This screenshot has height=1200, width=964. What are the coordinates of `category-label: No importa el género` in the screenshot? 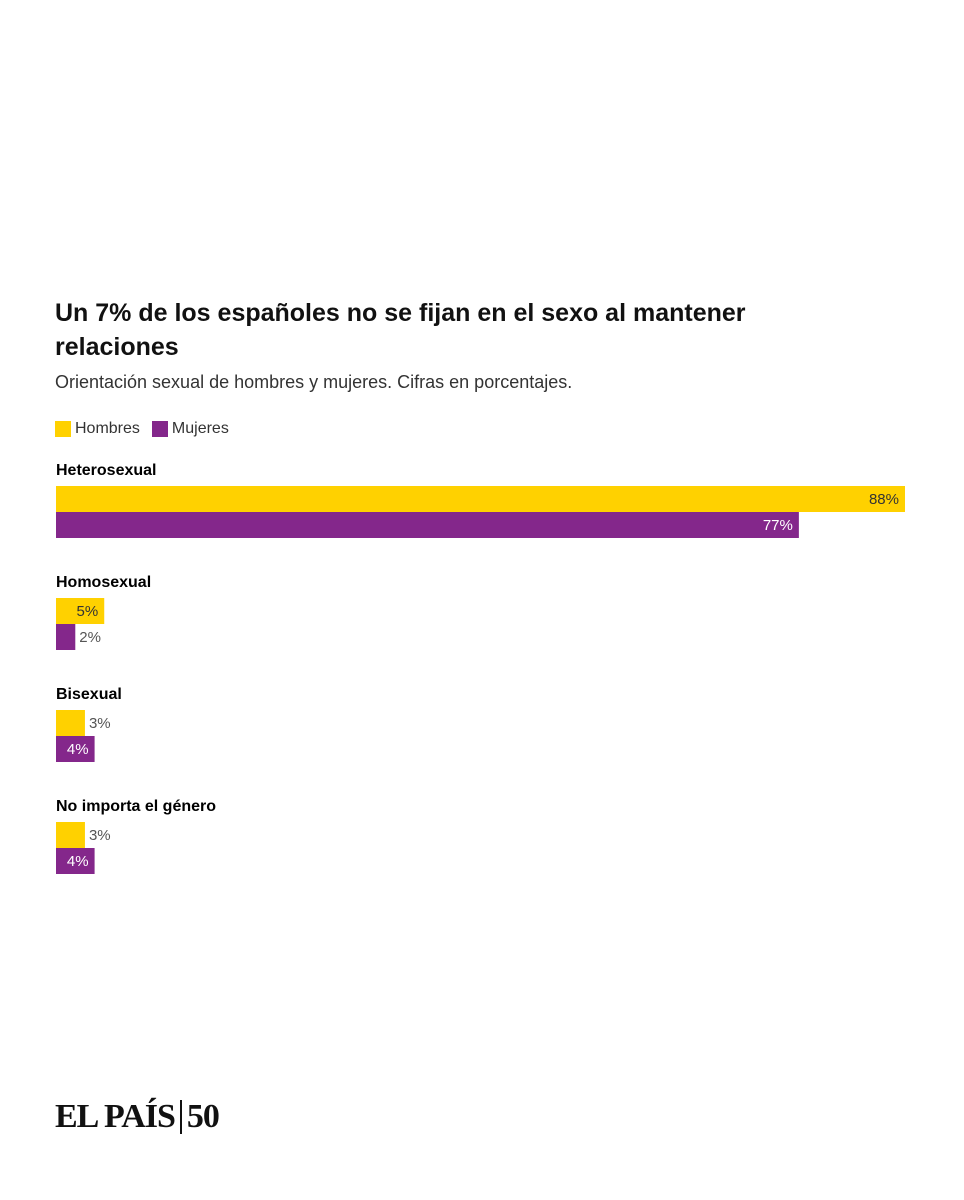 It's located at (136, 806).